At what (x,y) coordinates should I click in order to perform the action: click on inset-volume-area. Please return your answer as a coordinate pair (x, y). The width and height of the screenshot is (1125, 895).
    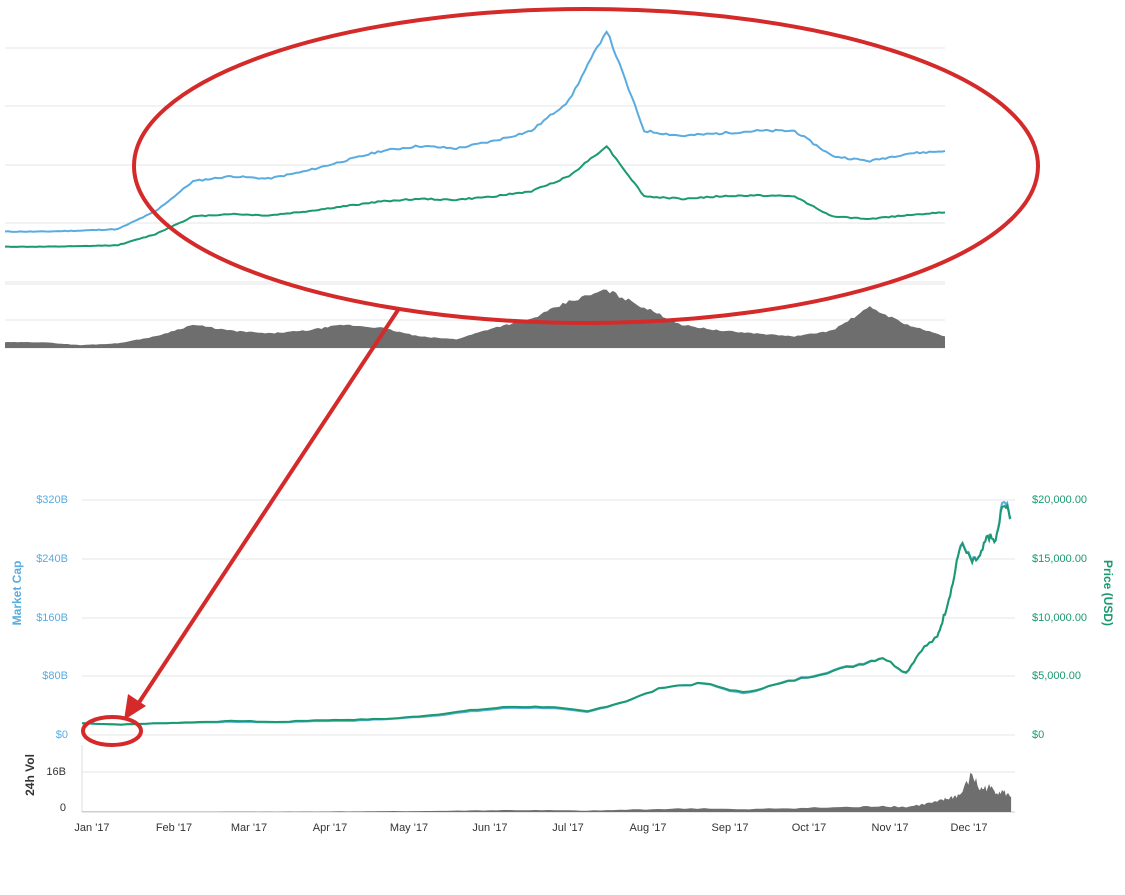
    Looking at the image, I should click on (475, 318).